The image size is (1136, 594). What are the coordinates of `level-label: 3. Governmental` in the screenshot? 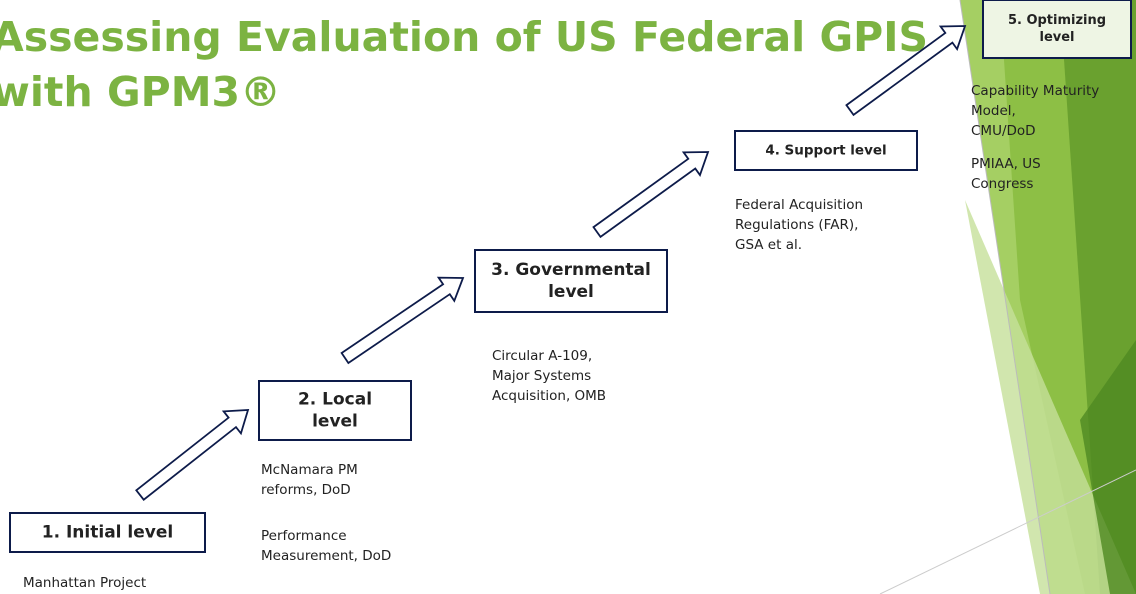 It's located at (571, 270).